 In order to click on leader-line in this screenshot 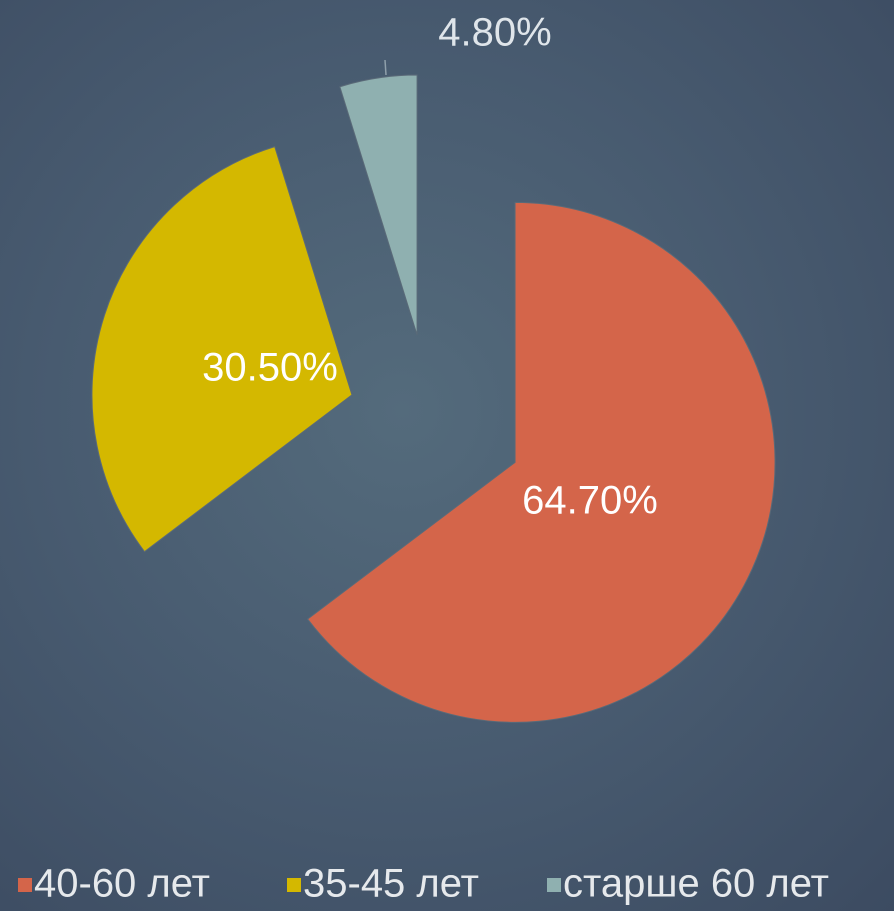, I will do `click(385, 67)`.